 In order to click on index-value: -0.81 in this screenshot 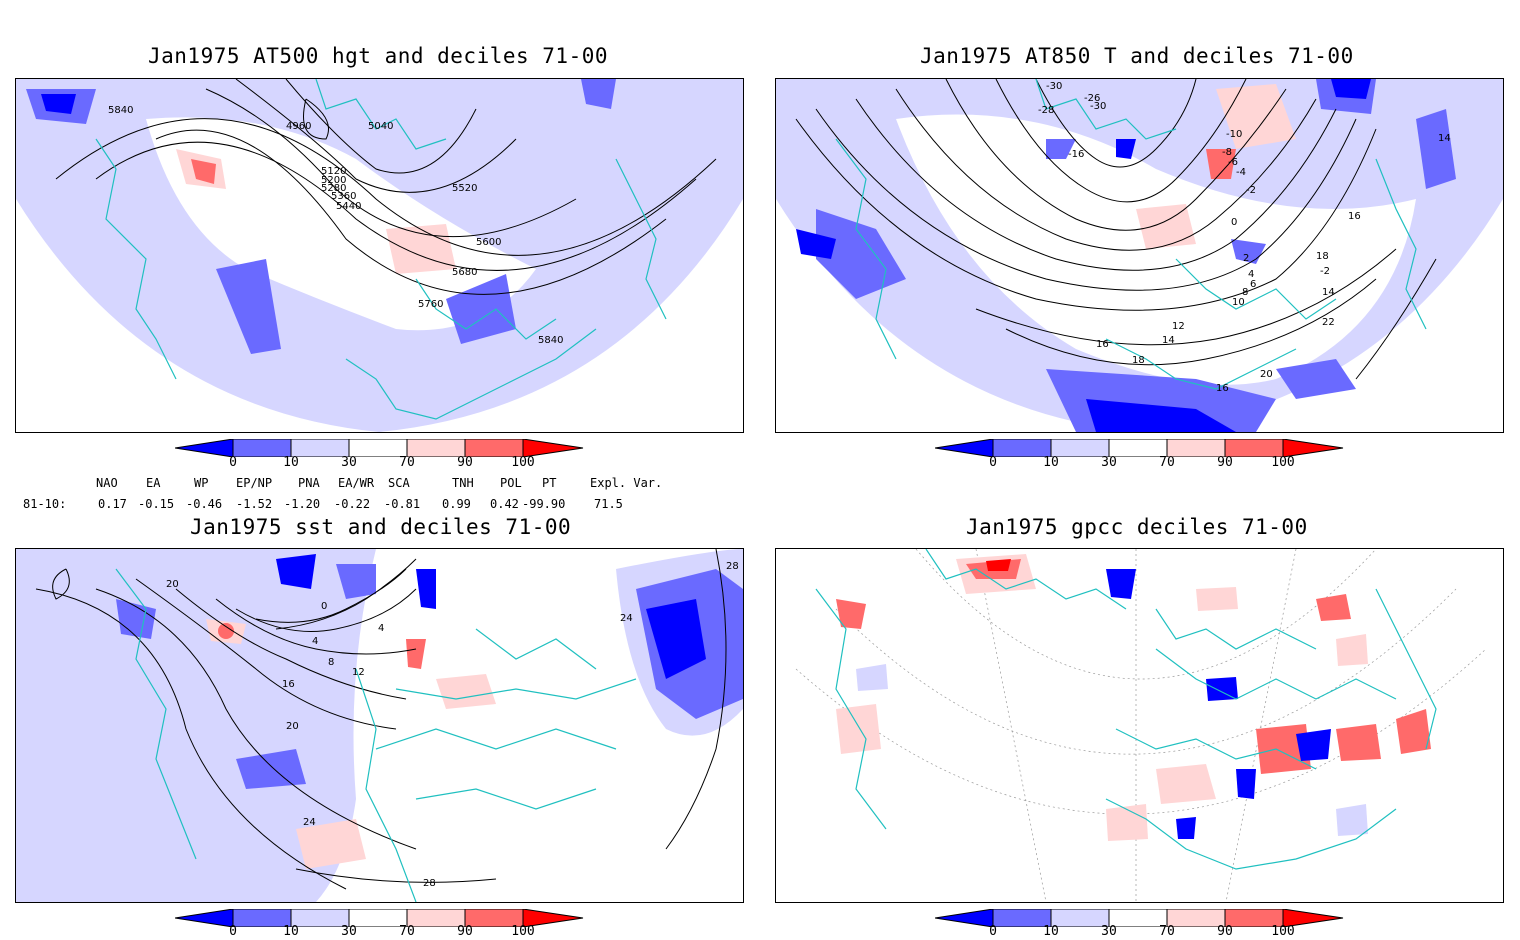, I will do `click(402, 504)`.